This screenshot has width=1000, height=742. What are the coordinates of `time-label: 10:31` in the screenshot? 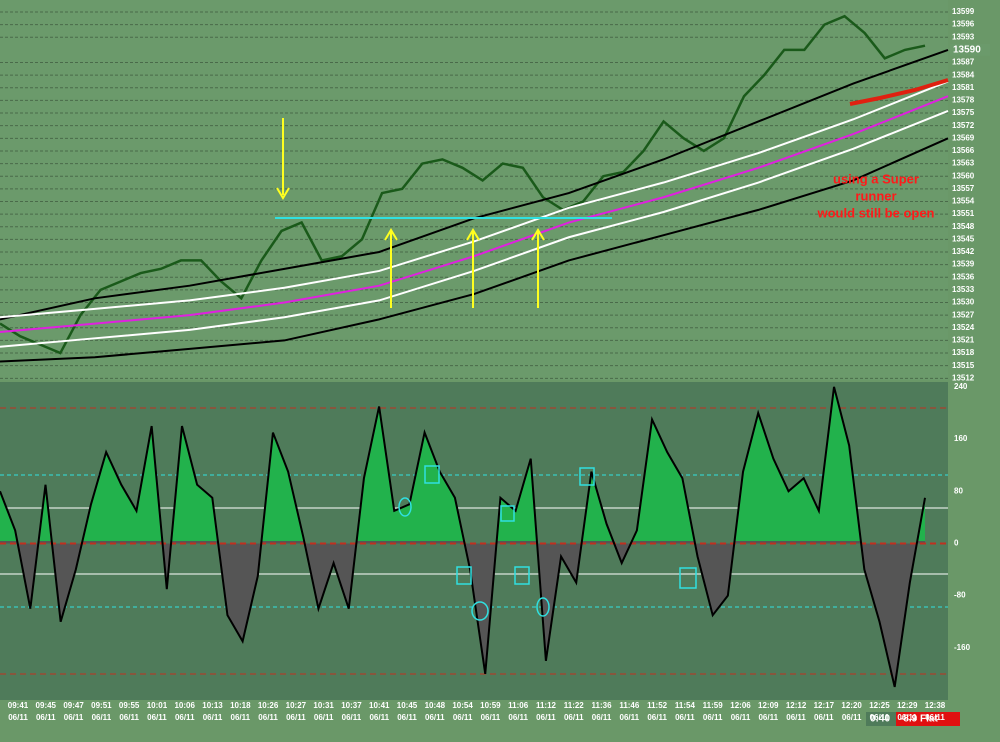 It's located at (323, 705).